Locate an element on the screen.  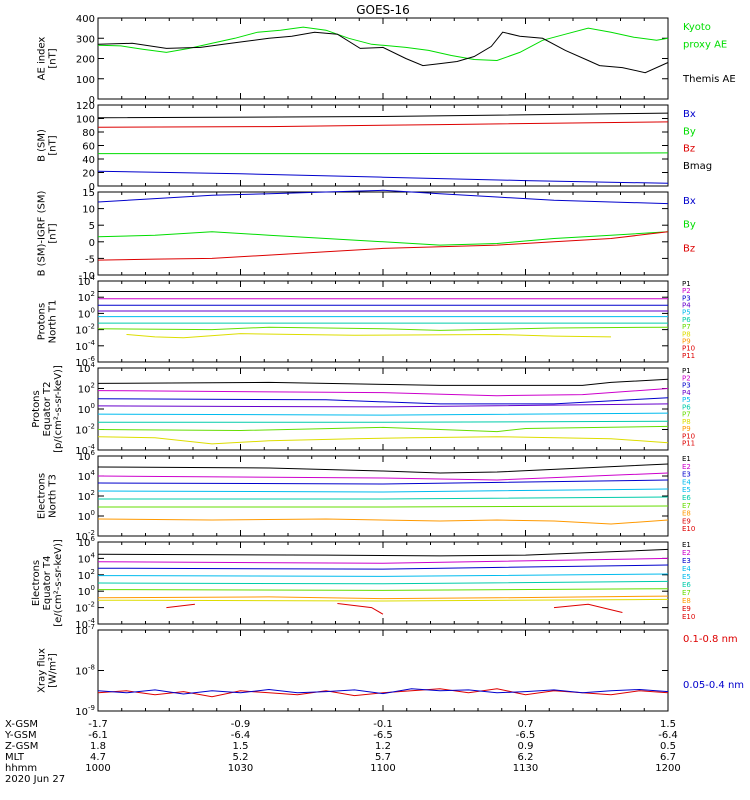
legend-entry: P10 is located at coordinates (688, 349).